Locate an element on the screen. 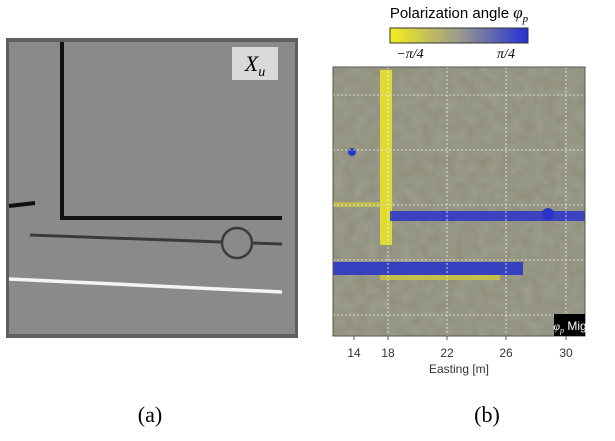 The image size is (615, 441). label-symbol: X is located at coordinates (252, 63).